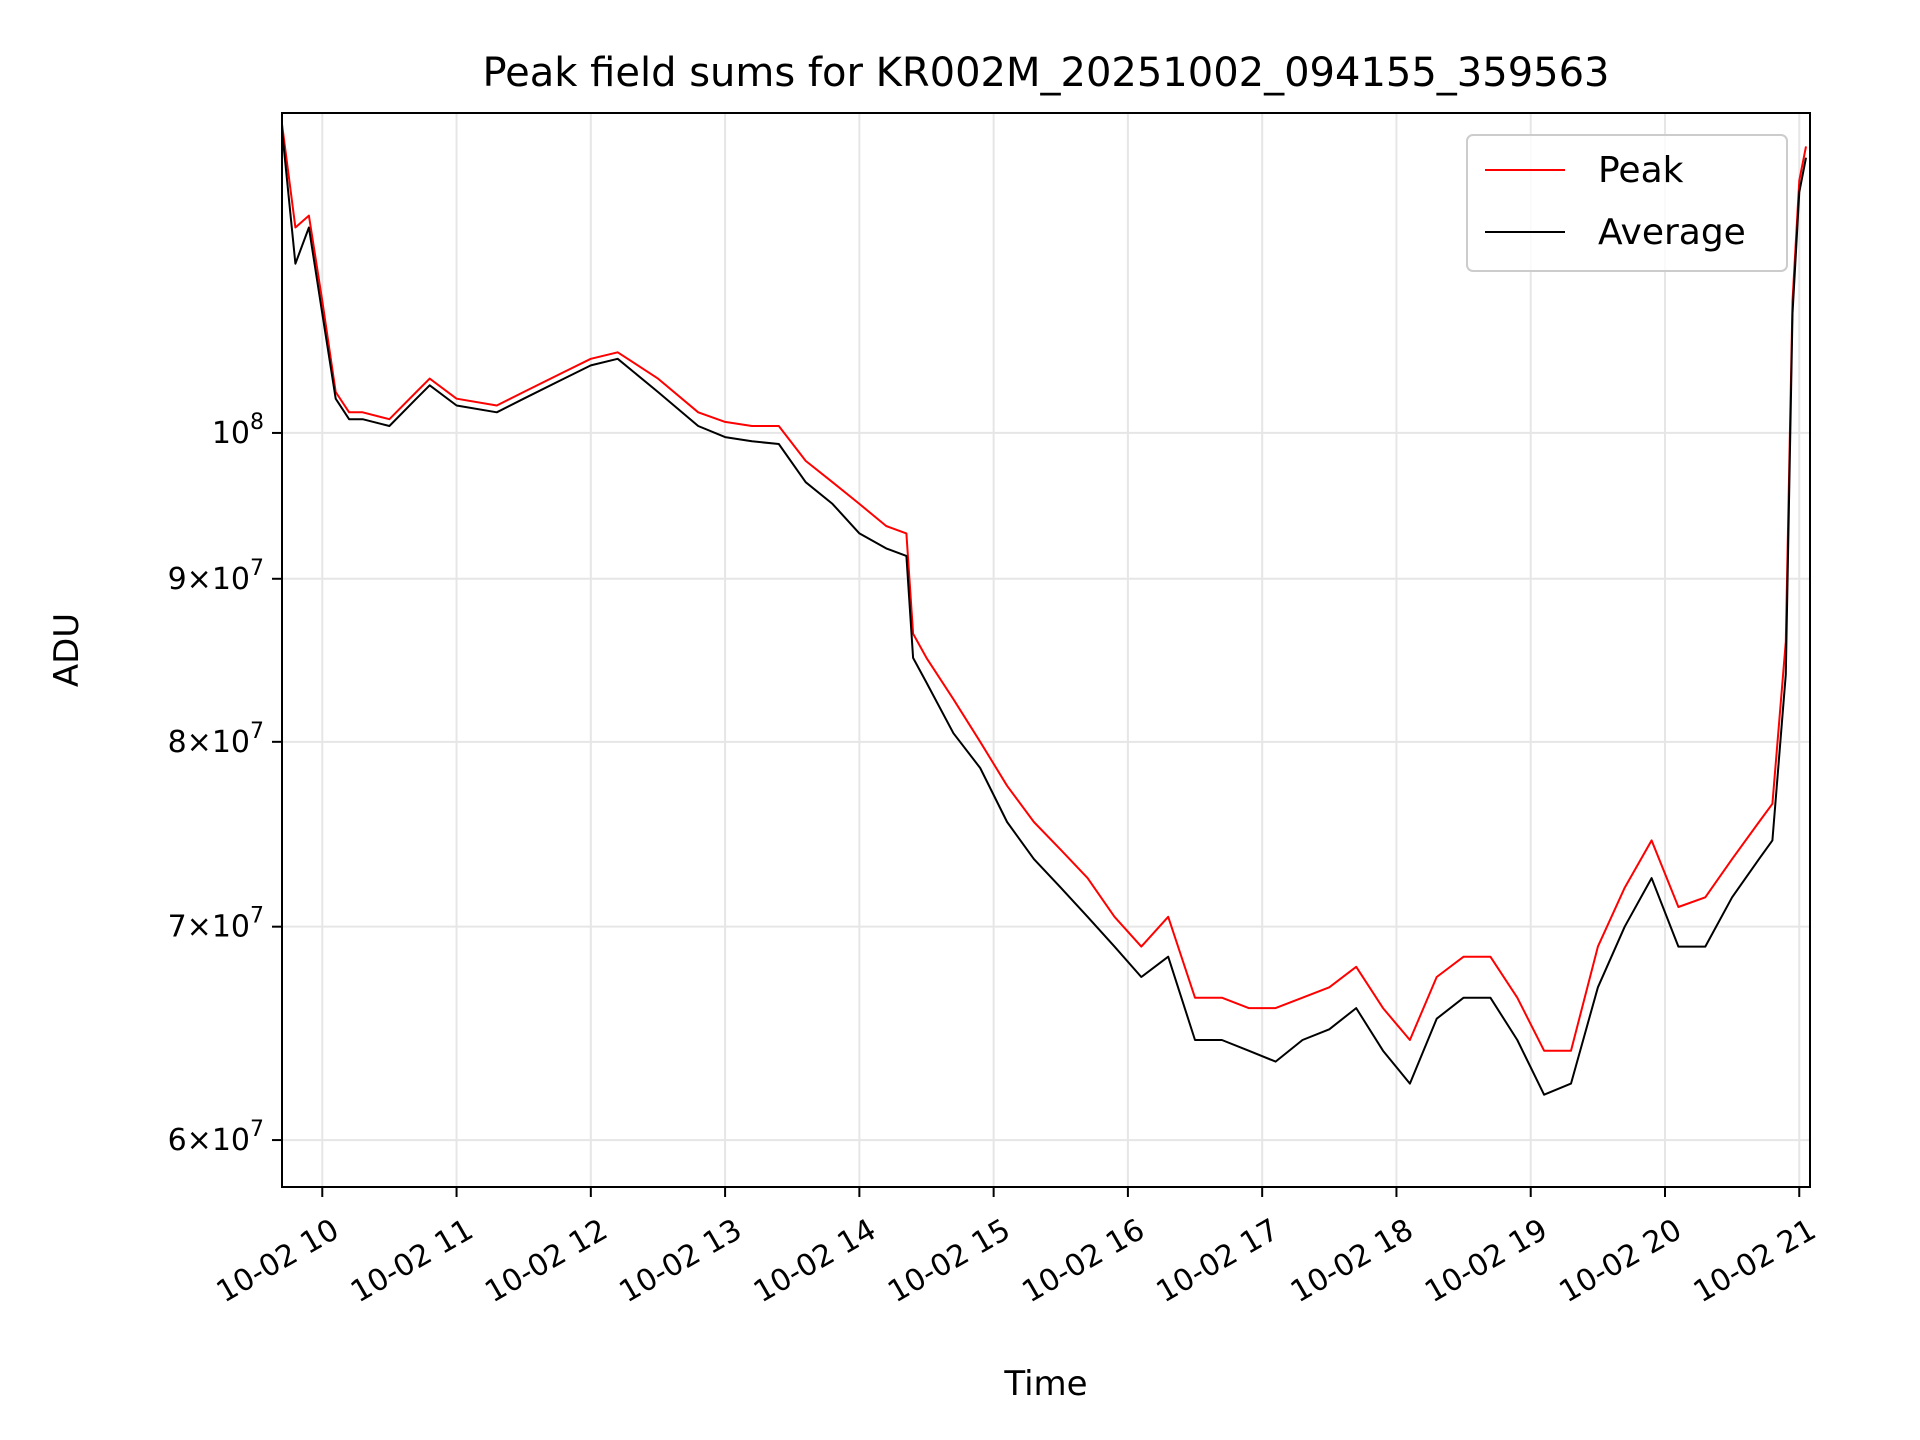 This screenshot has width=1920, height=1440. I want to click on legend-average-label: Average, so click(1672, 232).